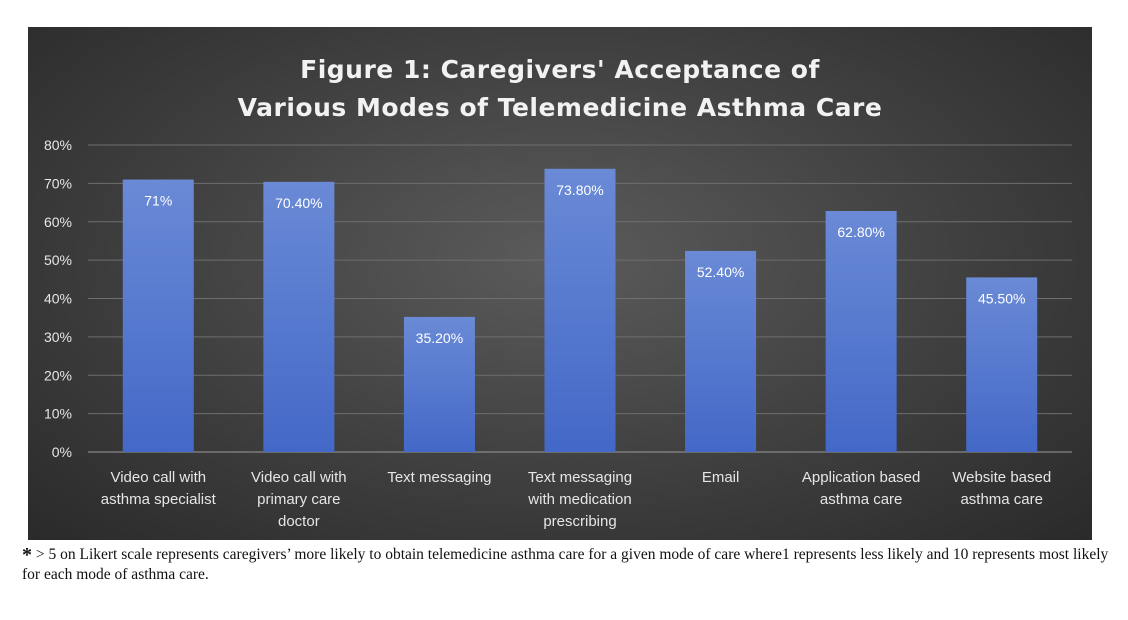 This screenshot has height=620, width=1128. Describe the element at coordinates (58, 375) in the screenshot. I see `y-tick-label: 20%` at that location.